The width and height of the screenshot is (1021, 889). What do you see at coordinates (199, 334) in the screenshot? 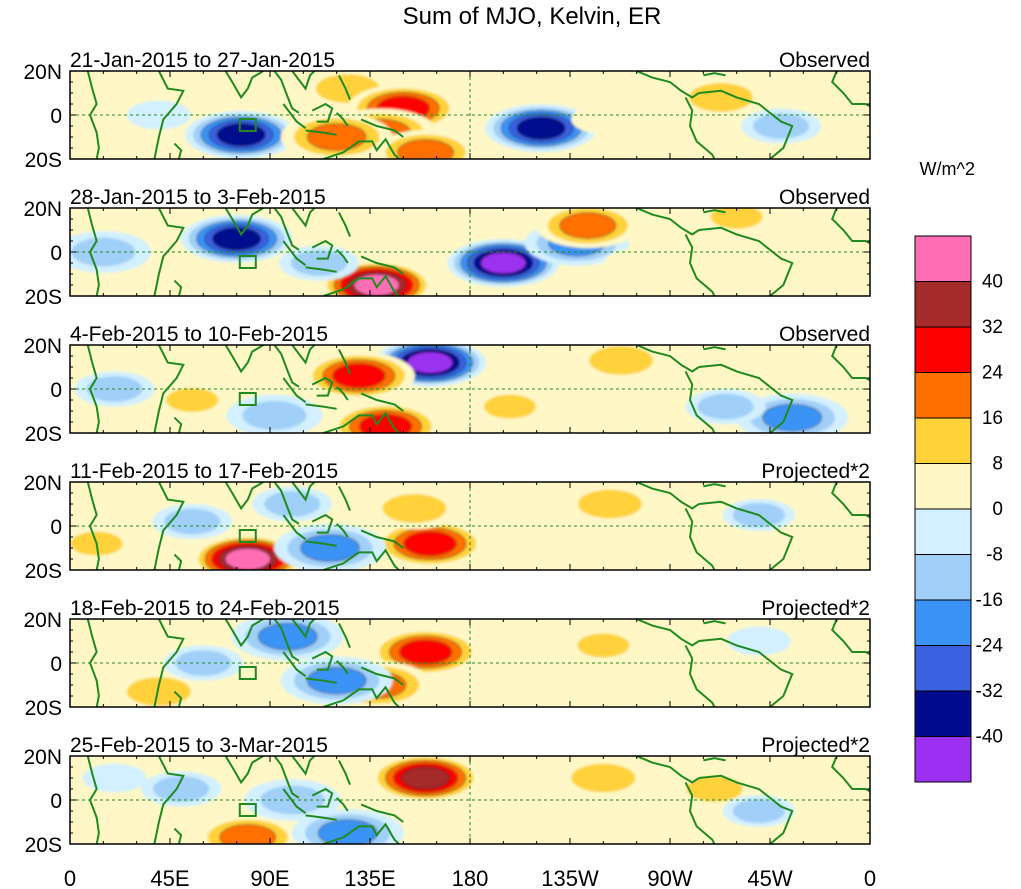
I see `panel-period: 4-Feb-2015 to 10-Feb-2015` at bounding box center [199, 334].